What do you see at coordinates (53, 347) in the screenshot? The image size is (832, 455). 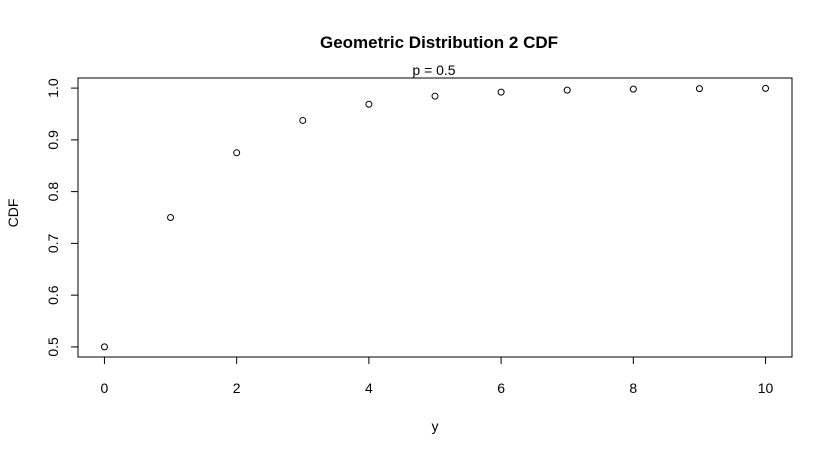 I see `y-tick-label: 0.5` at bounding box center [53, 347].